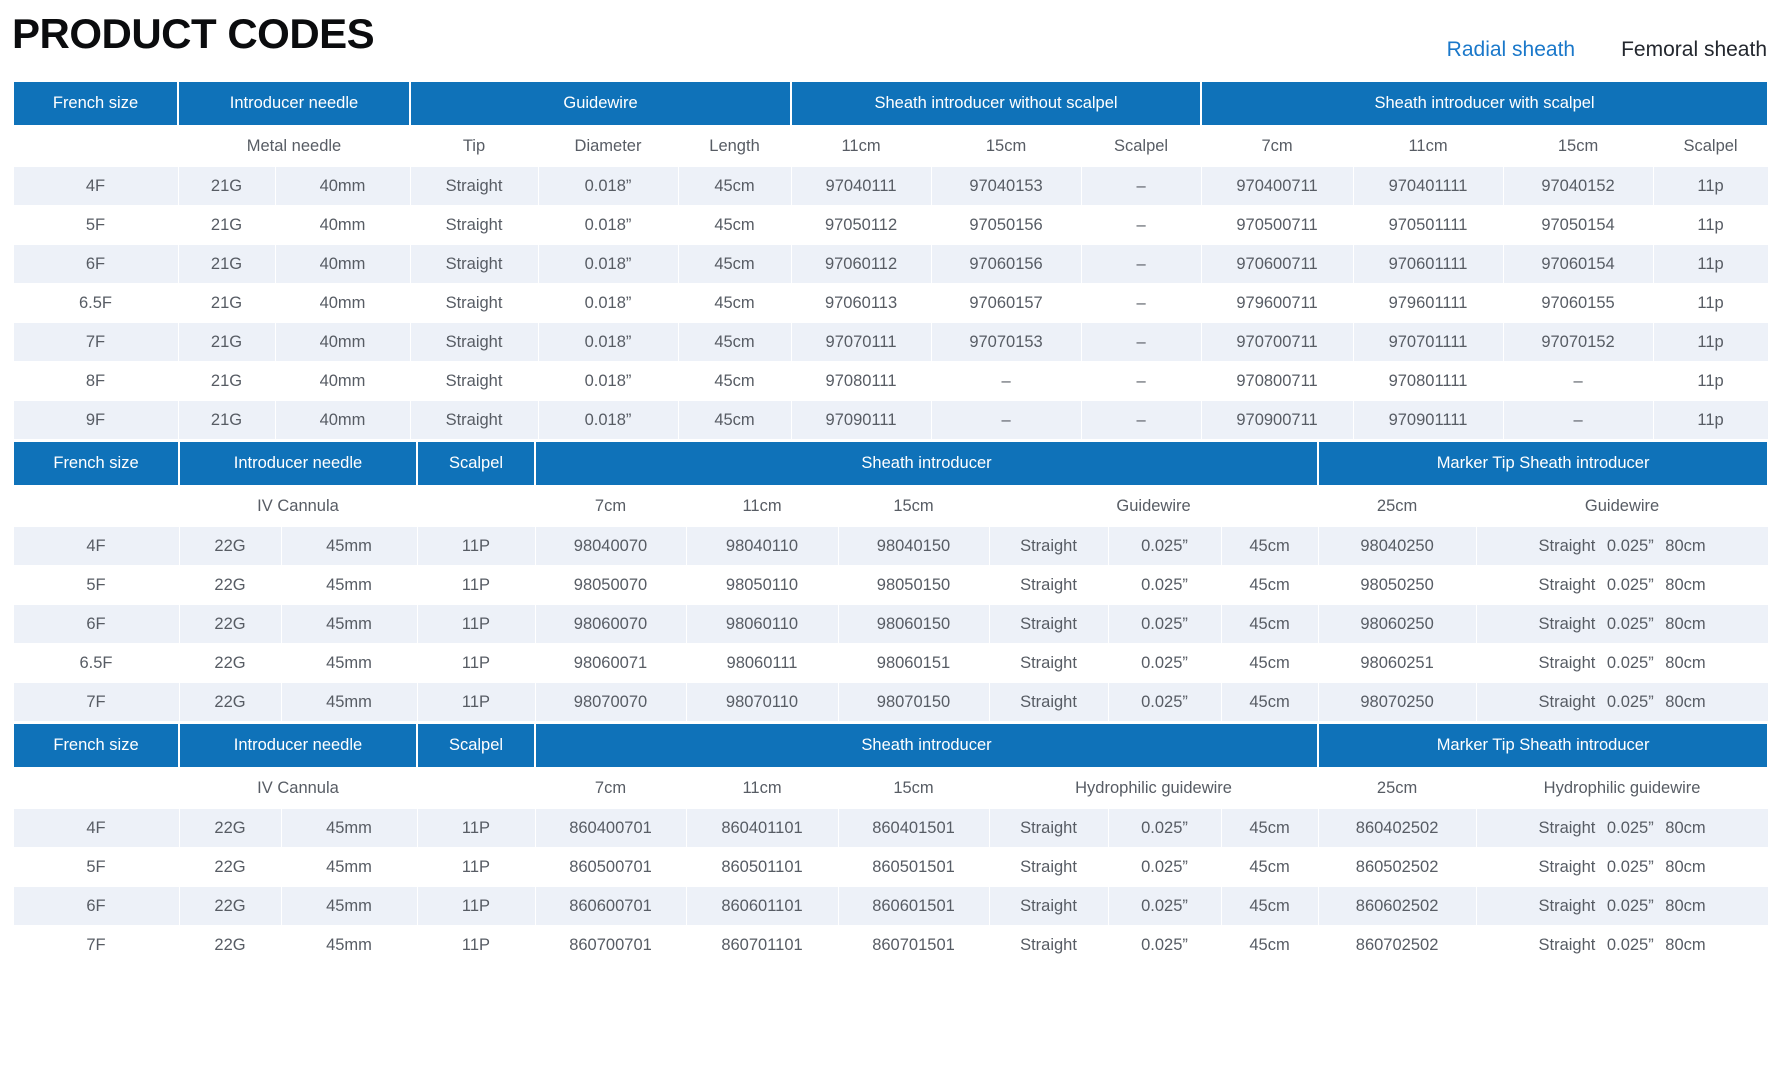 This screenshot has height=1080, width=1779. What do you see at coordinates (1397, 585) in the screenshot?
I see `table-cell: 98050250` at bounding box center [1397, 585].